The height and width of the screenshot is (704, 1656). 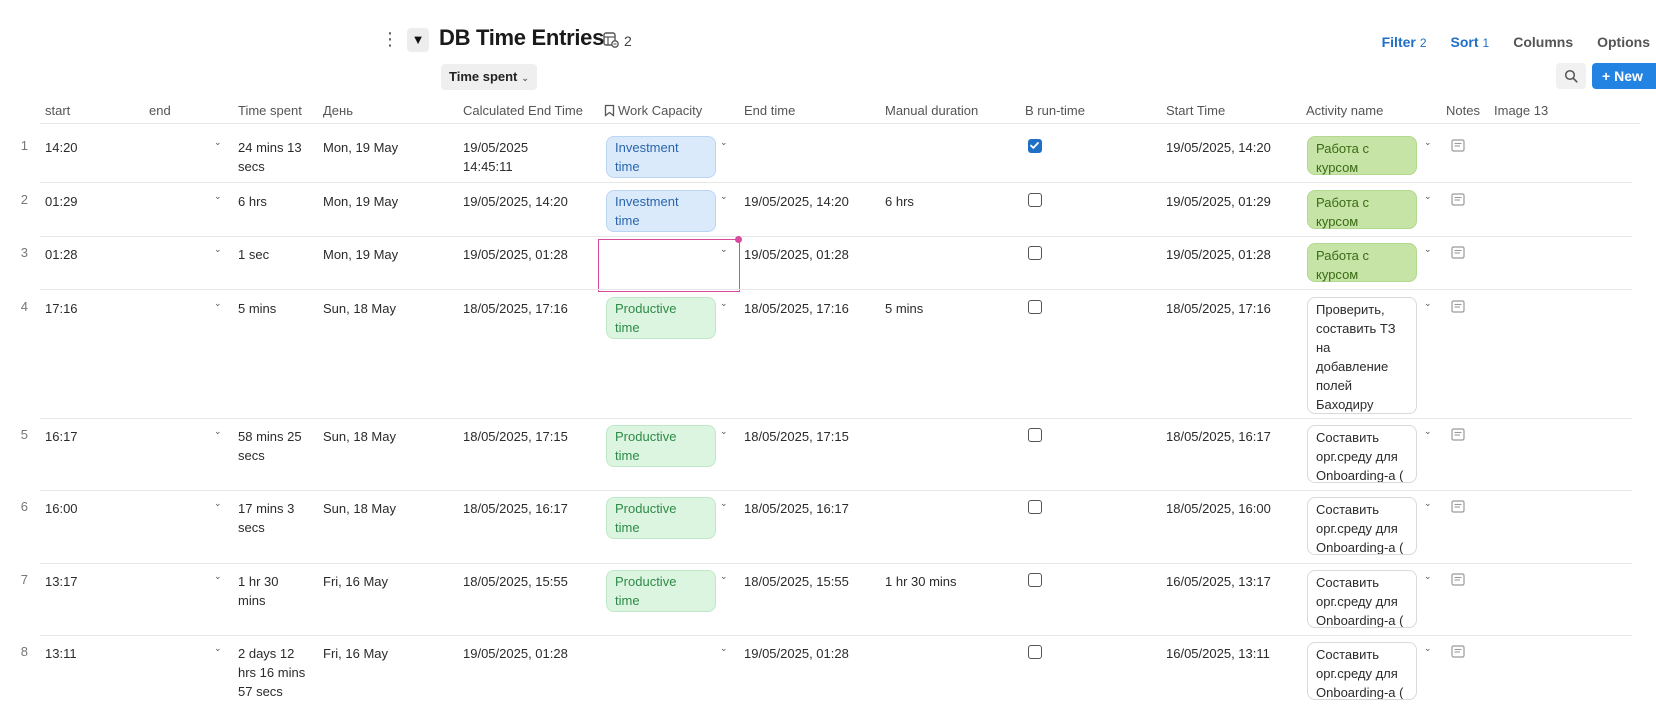 What do you see at coordinates (1055, 110) in the screenshot?
I see `column-header-in-runtime: В run-time` at bounding box center [1055, 110].